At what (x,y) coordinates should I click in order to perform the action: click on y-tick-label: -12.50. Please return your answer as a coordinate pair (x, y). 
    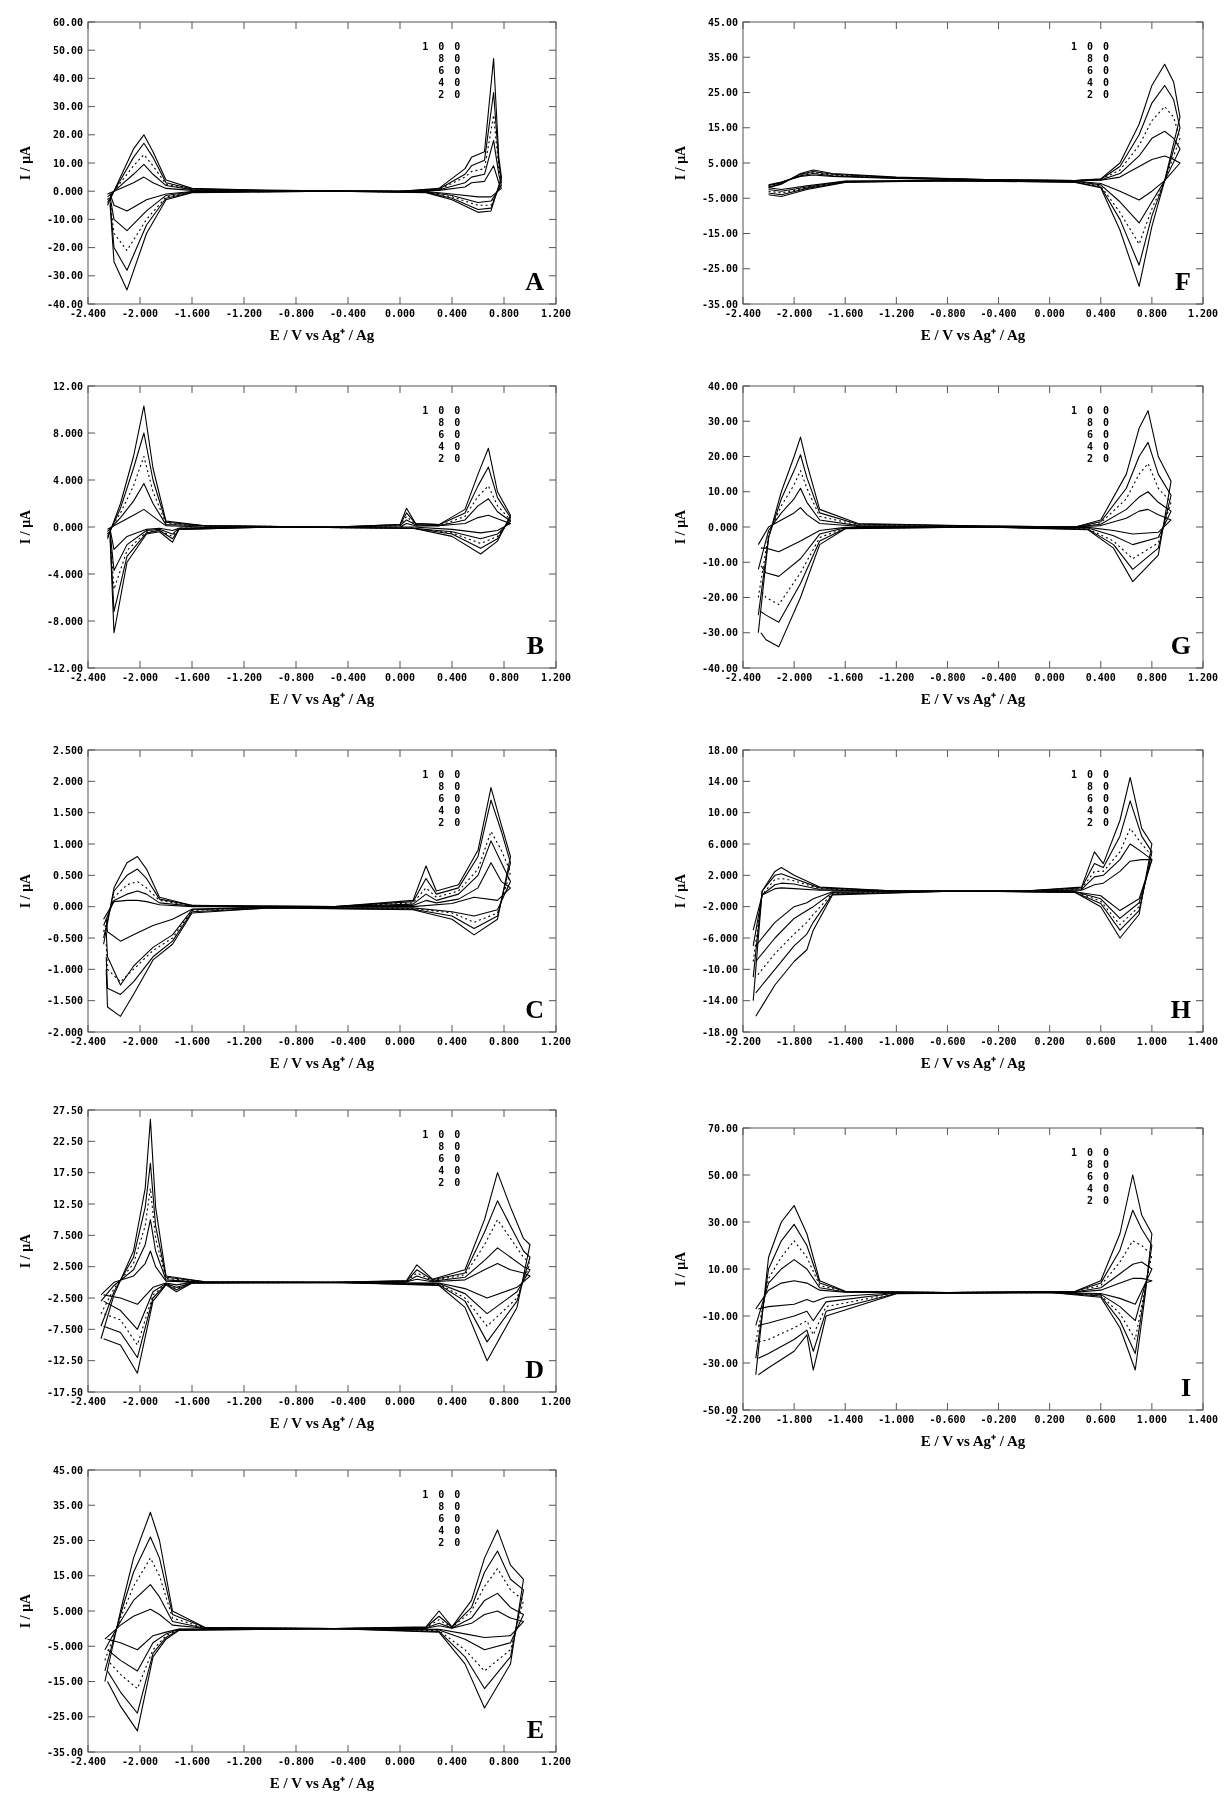
    Looking at the image, I should click on (64, 1361).